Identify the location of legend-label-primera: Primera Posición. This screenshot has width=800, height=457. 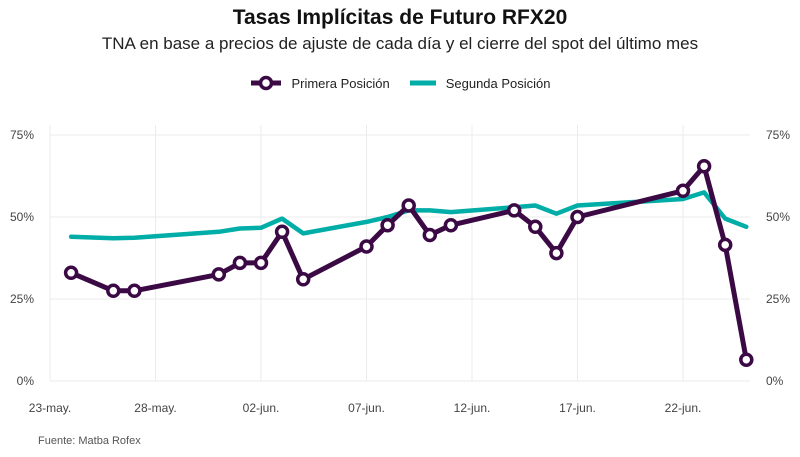
(340, 83).